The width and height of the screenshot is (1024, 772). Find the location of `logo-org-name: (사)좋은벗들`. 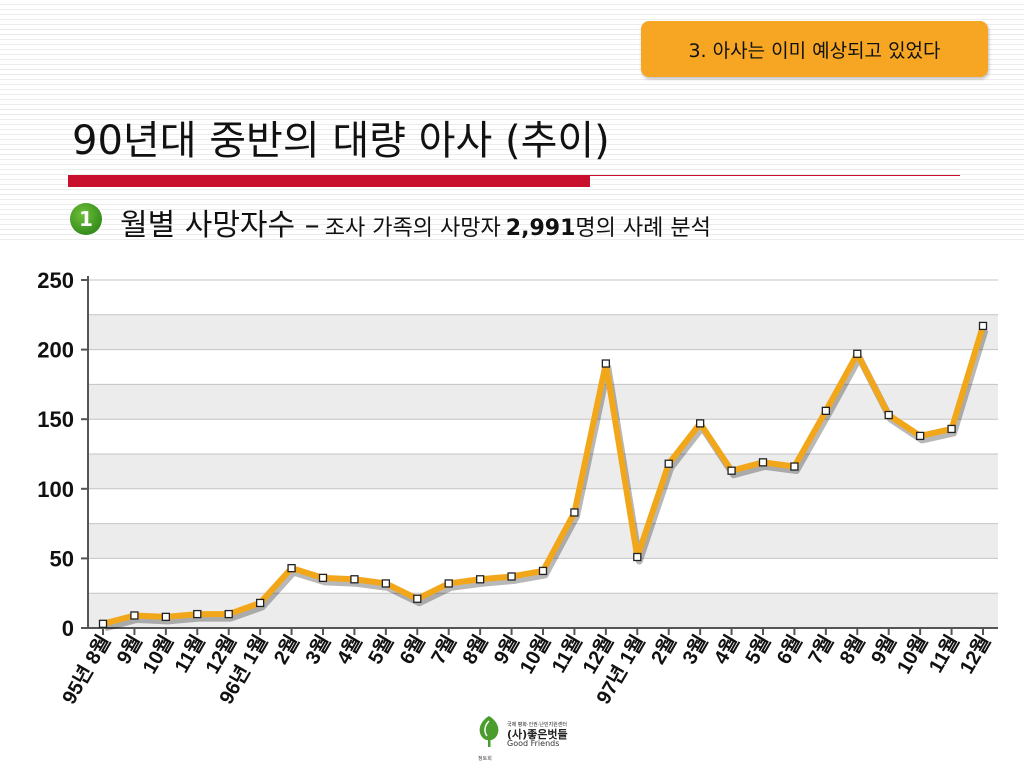

logo-org-name: (사)좋은벗들 is located at coordinates (537, 734).